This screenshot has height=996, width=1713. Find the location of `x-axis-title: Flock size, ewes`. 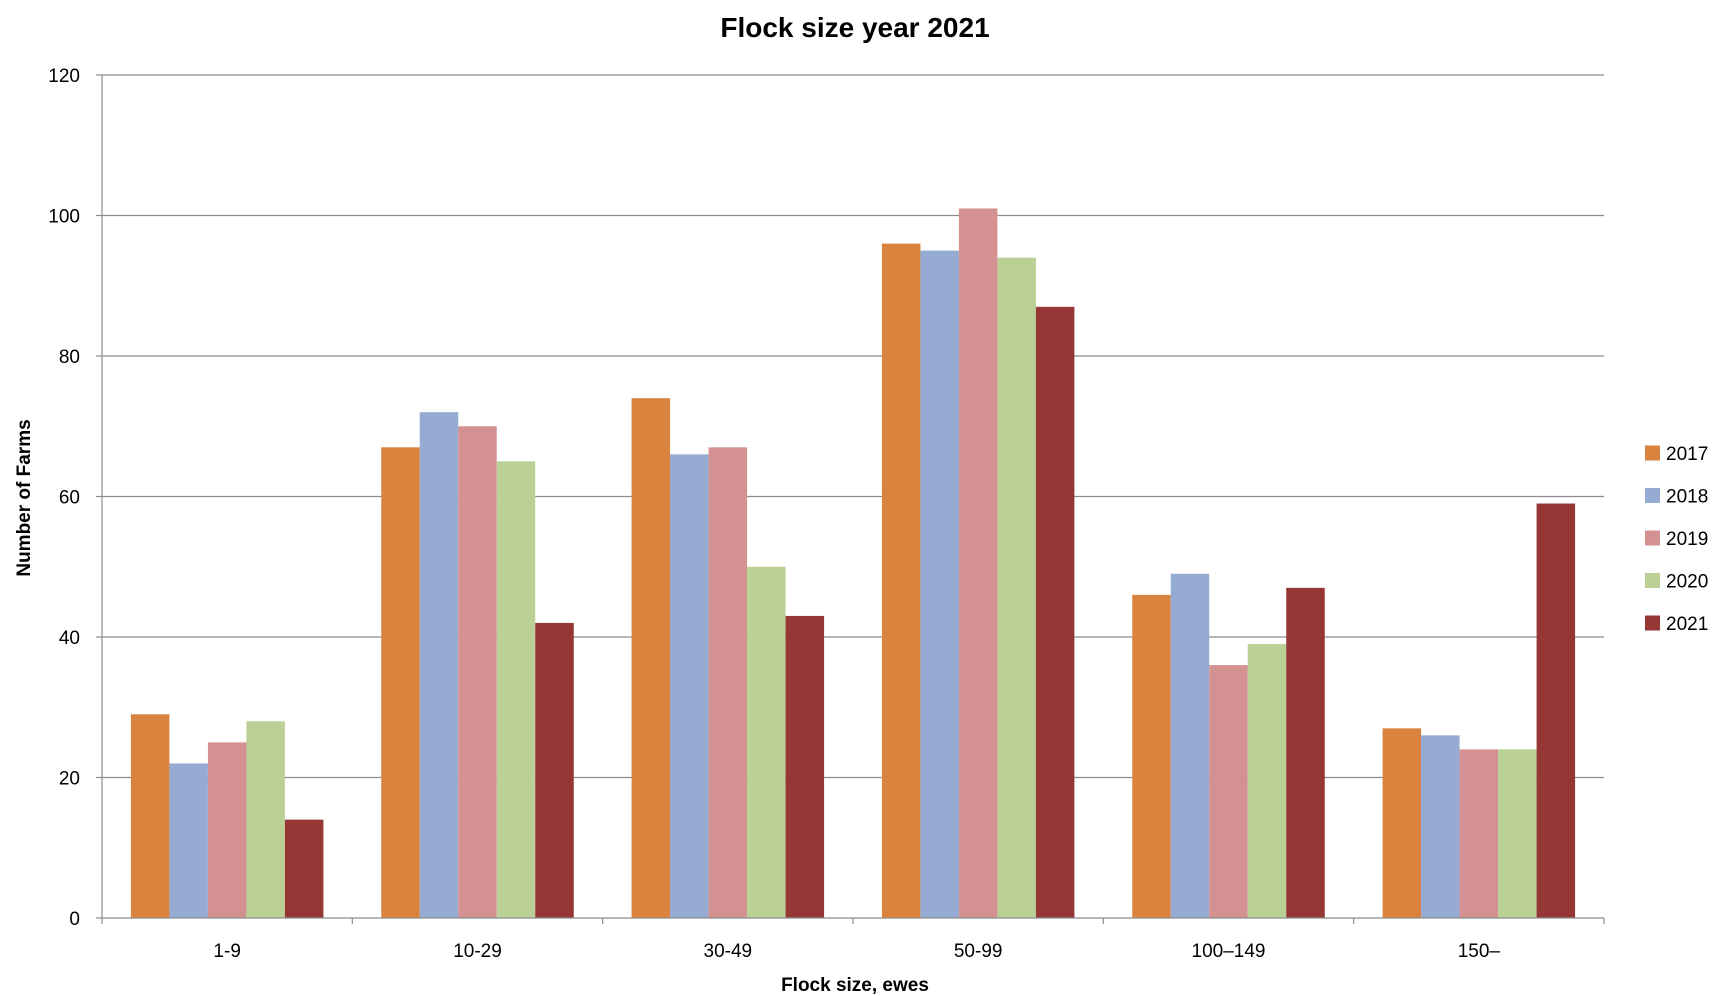

x-axis-title: Flock size, ewes is located at coordinates (855, 985).